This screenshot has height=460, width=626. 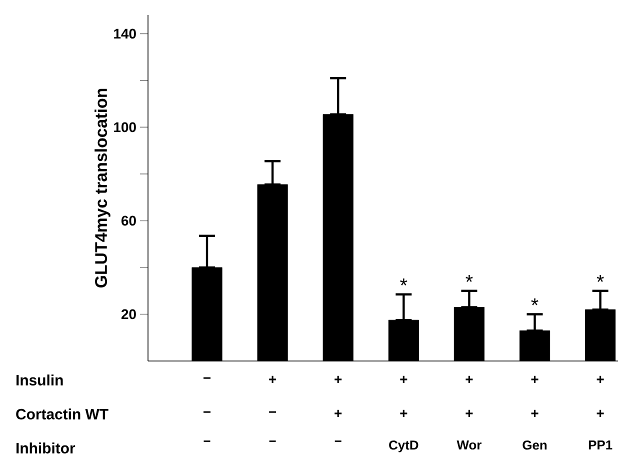 What do you see at coordinates (62, 414) in the screenshot?
I see `text: Cortactin WT` at bounding box center [62, 414].